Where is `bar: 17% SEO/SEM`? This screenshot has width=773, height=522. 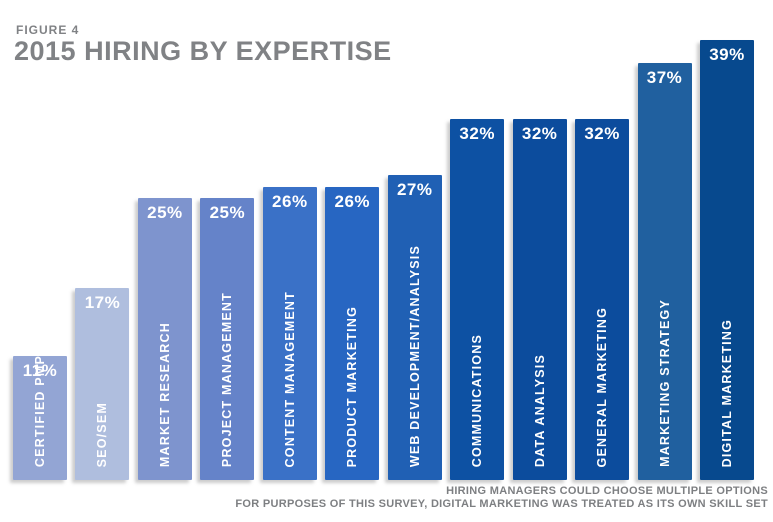
bar: 17% SEO/SEM is located at coordinates (102, 384).